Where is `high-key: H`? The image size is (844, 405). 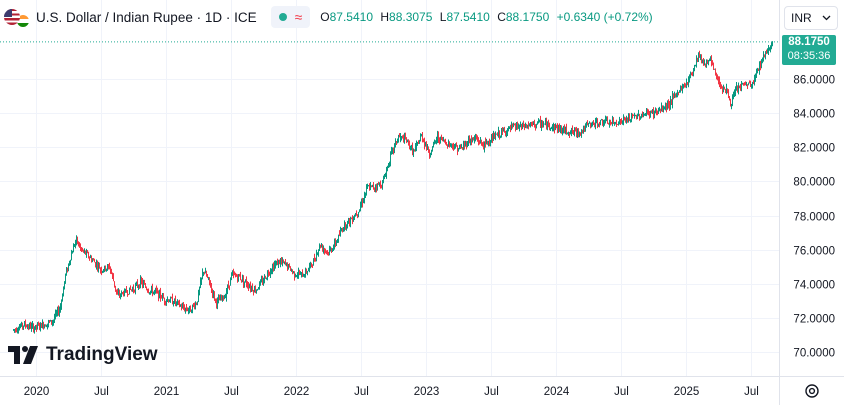
high-key: H is located at coordinates (385, 17).